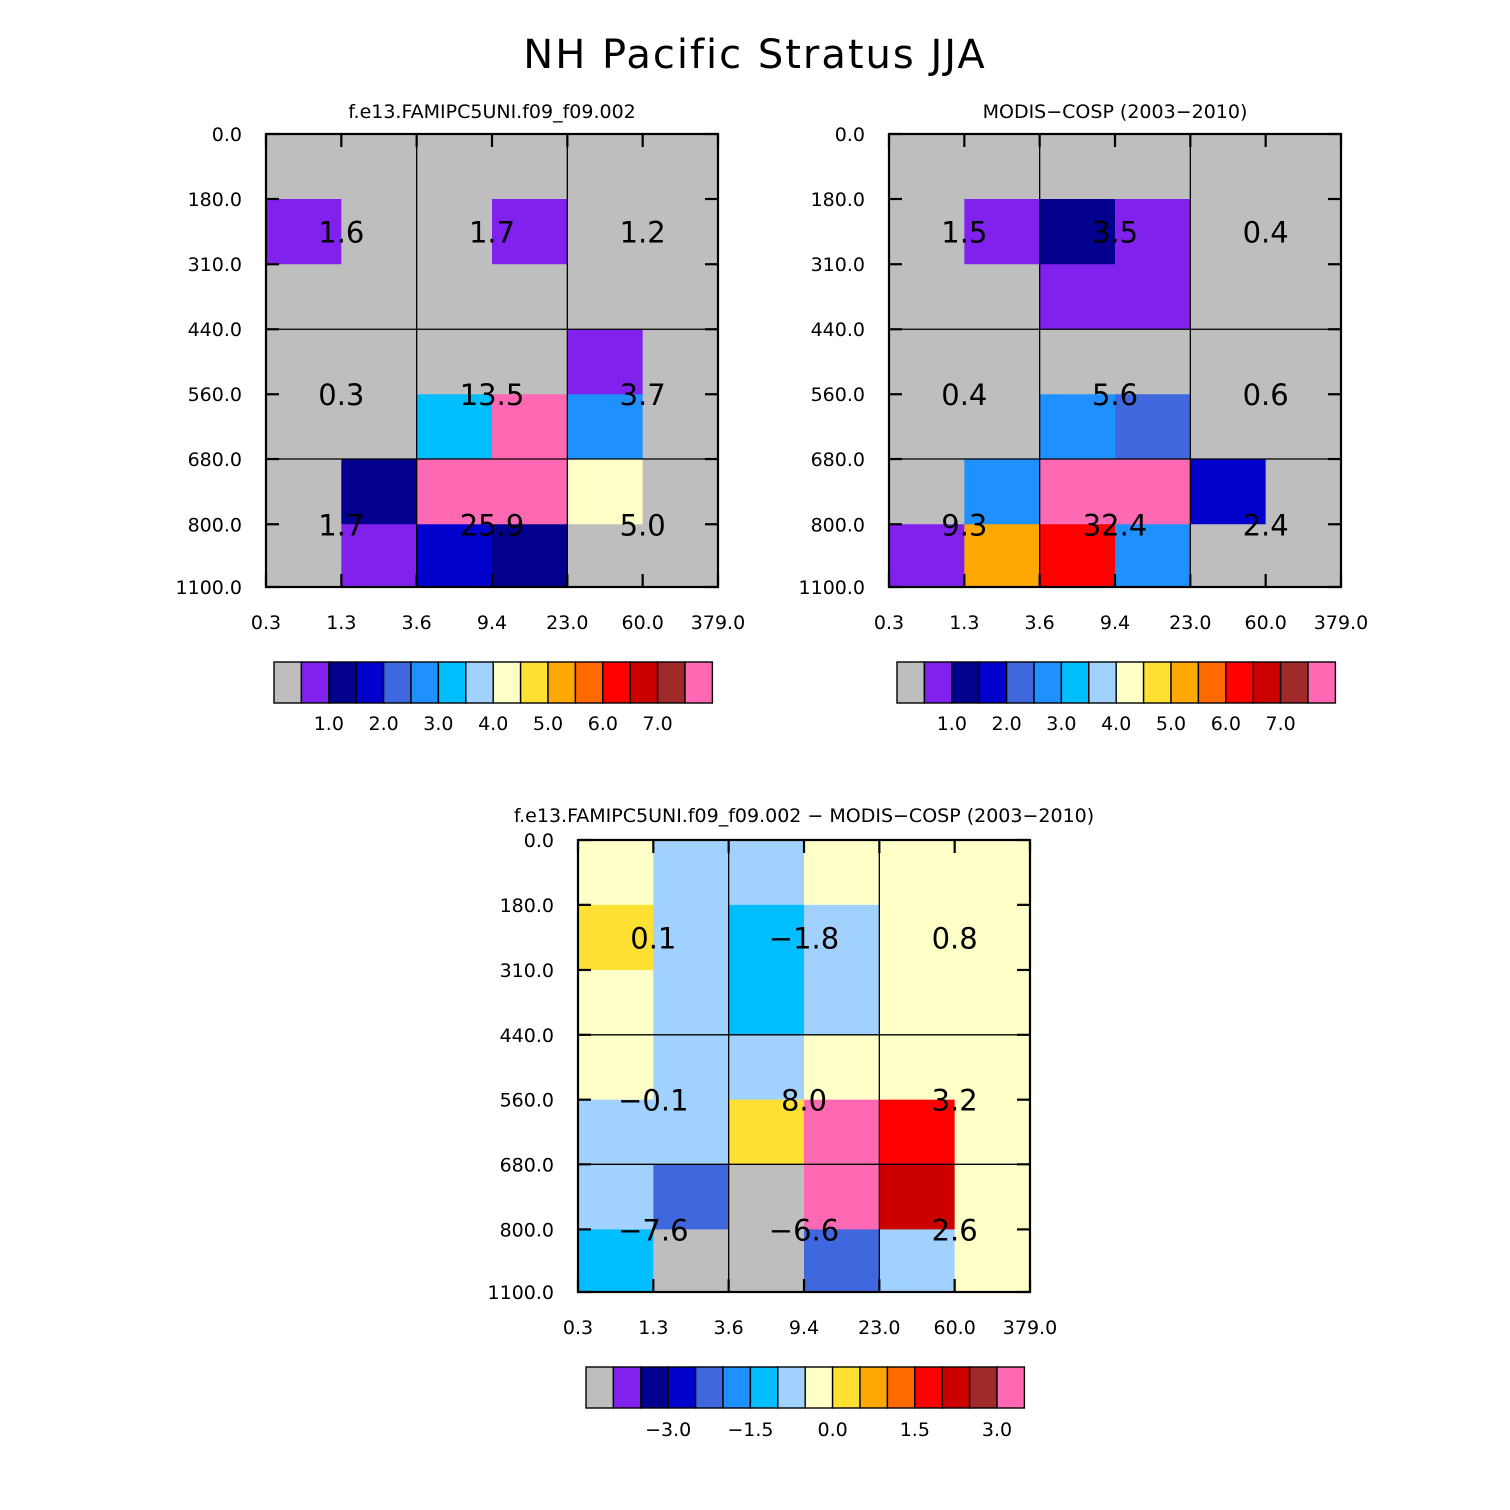  Describe the element at coordinates (1115, 361) in the screenshot. I see `heatmap-cells` at that location.